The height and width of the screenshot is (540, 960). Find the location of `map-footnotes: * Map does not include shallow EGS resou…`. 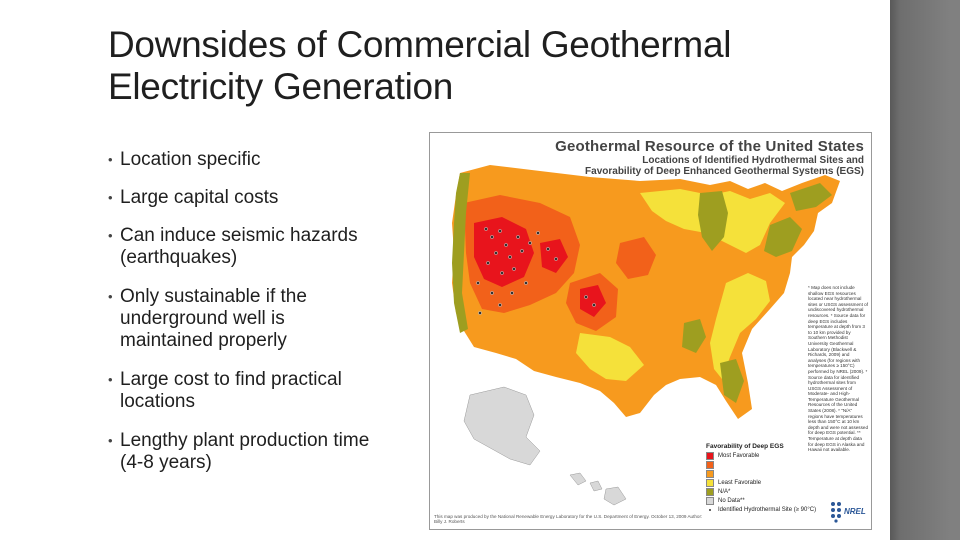

map-footnotes: * Map does not include shallow EGS resou… is located at coordinates (838, 369).